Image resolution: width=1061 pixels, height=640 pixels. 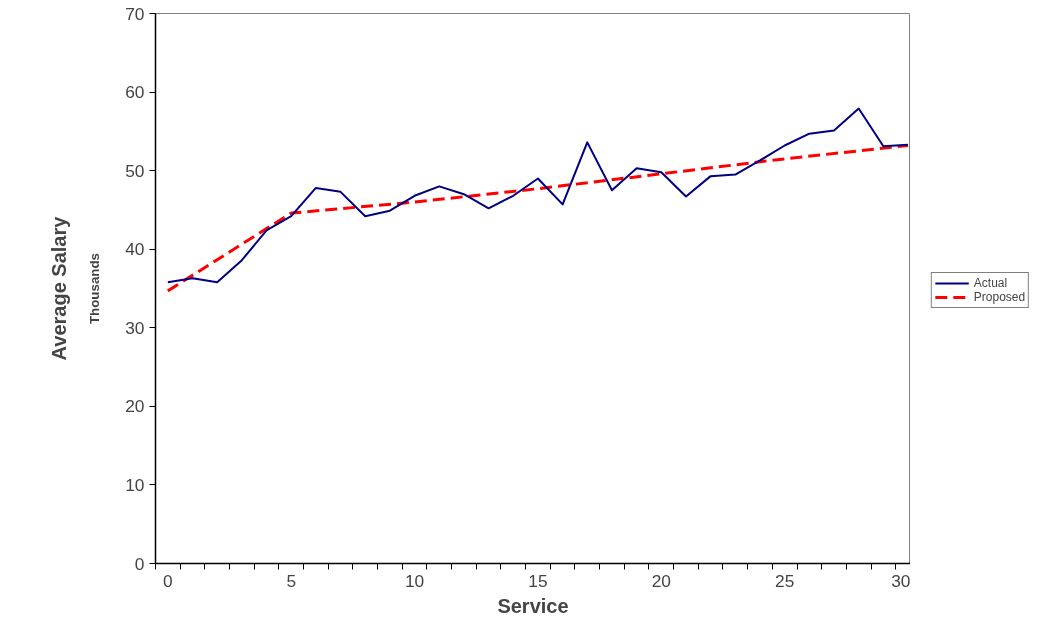 What do you see at coordinates (414, 580) in the screenshot?
I see `x-tick-label: 10` at bounding box center [414, 580].